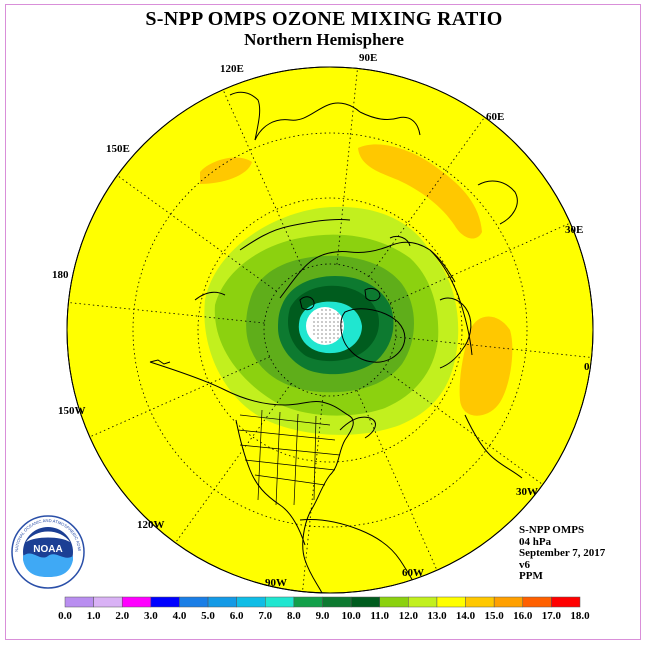  I want to click on info-date: September 7, 2017, so click(562, 553).